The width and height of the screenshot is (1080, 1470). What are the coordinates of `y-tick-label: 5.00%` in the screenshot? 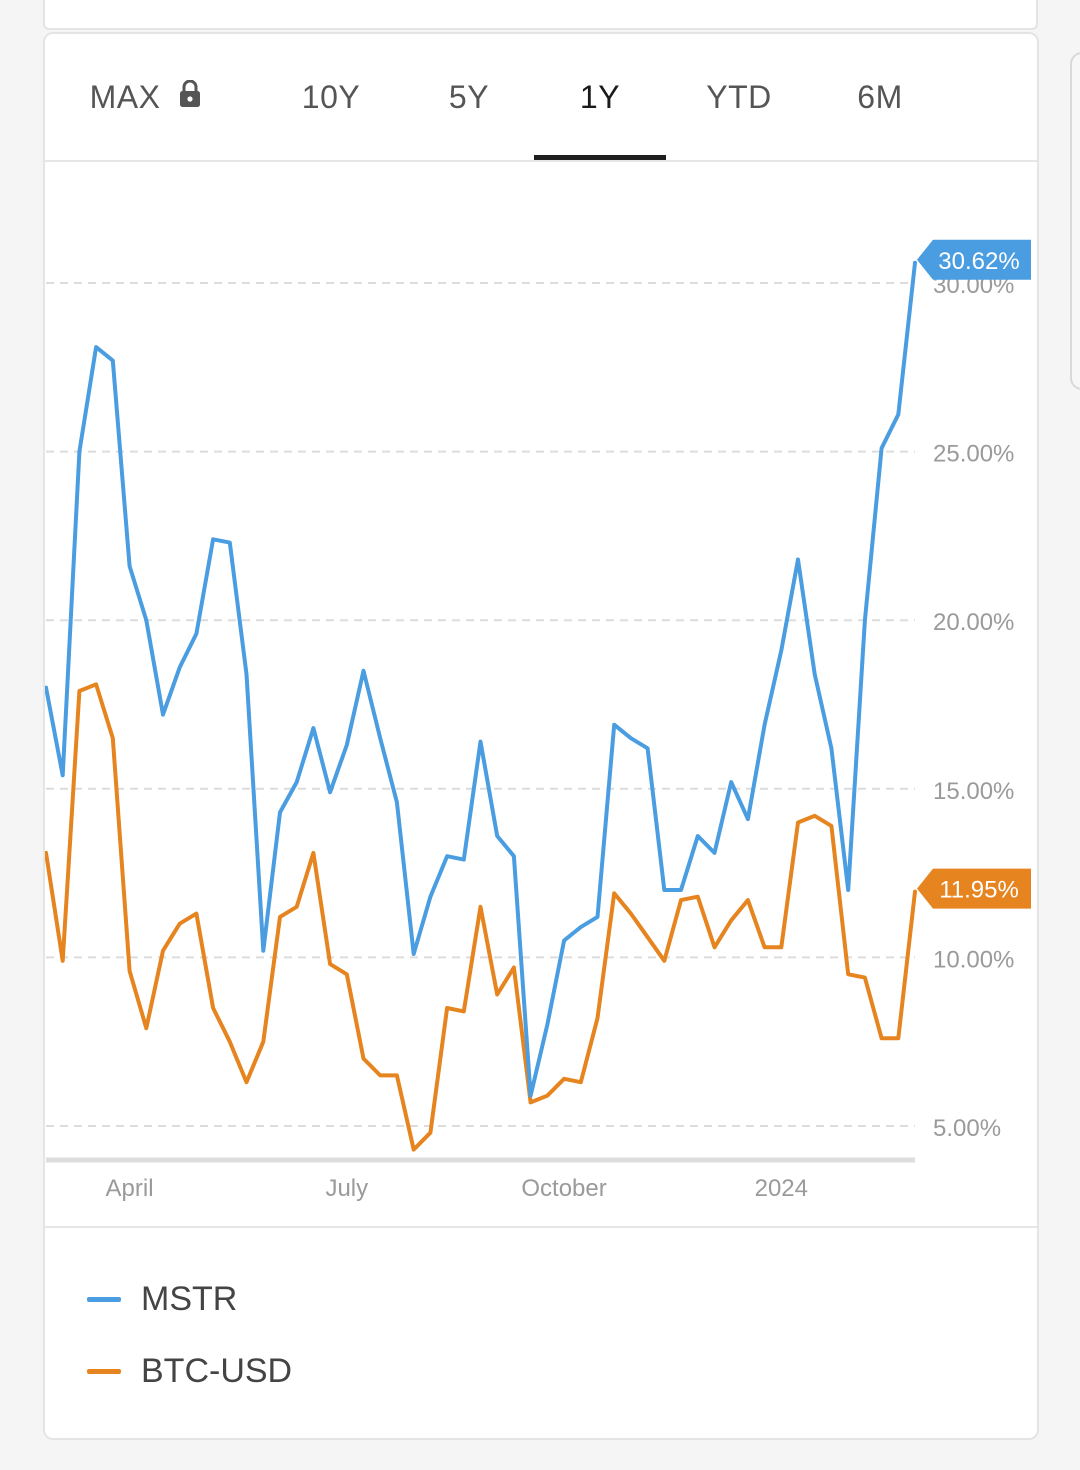 It's located at (967, 1128).